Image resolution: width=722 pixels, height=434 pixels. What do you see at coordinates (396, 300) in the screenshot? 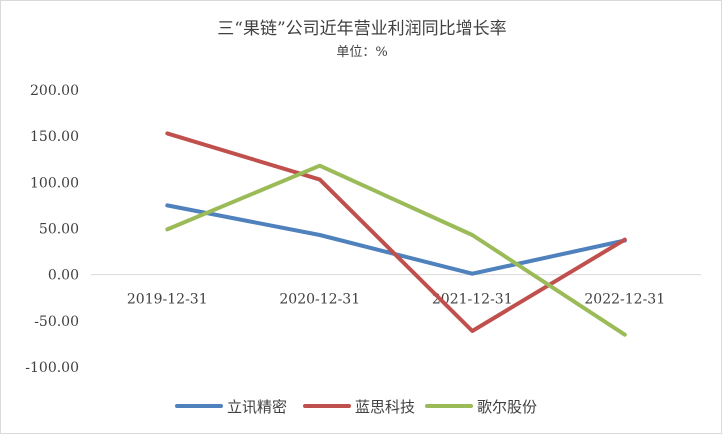
I see `x-axis-ticks: 2019-12-31 2020-12-31 2021-12-31 2022-12-31` at bounding box center [396, 300].